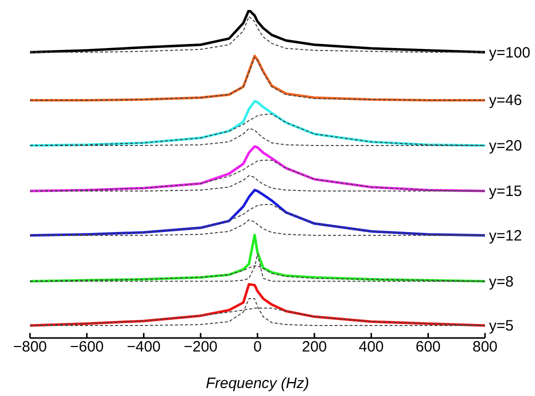  What do you see at coordinates (87, 347) in the screenshot?
I see `x-tick-label: −600` at bounding box center [87, 347].